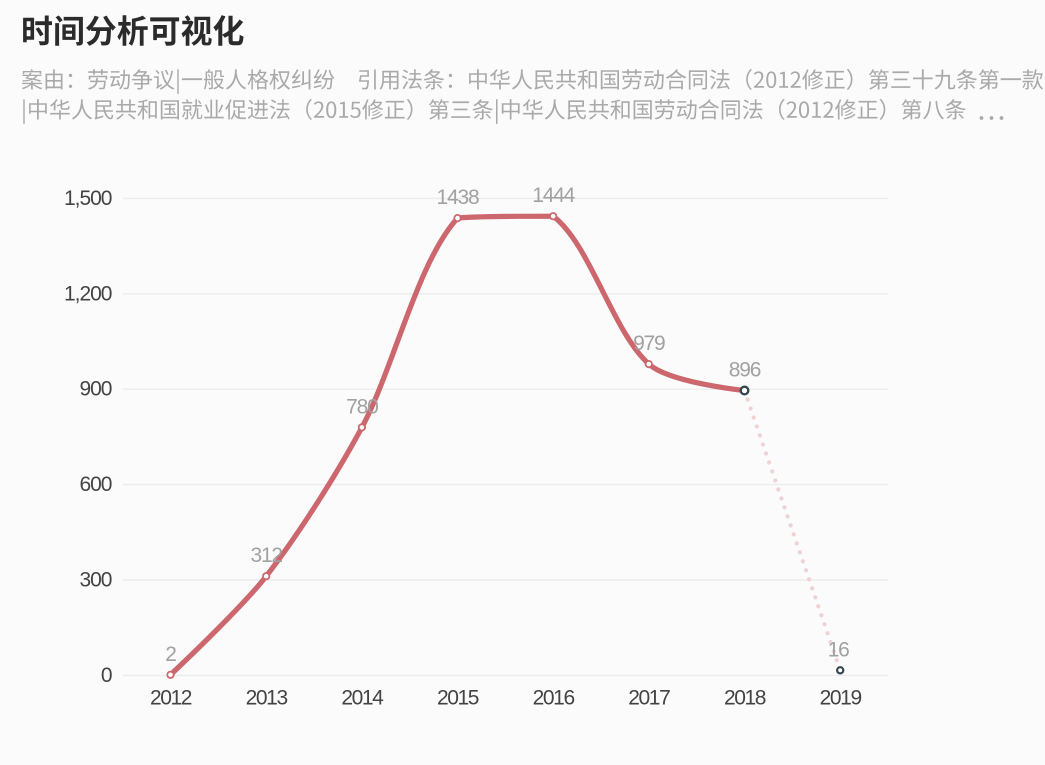 The image size is (1045, 765). Describe the element at coordinates (649, 698) in the screenshot. I see `svg-text: 2017` at that location.